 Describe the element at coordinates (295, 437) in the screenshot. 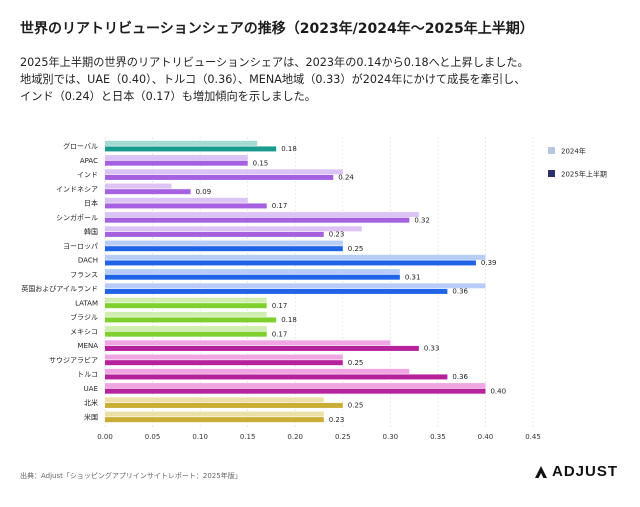

I see `x-tick-label: 0.20` at that location.